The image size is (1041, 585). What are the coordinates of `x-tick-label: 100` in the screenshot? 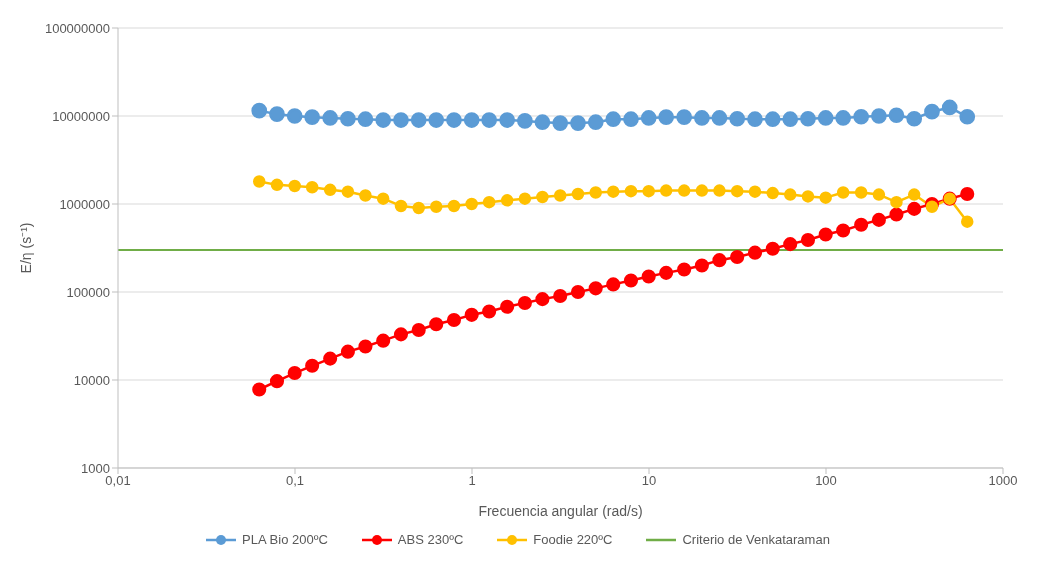 It's located at (826, 481).